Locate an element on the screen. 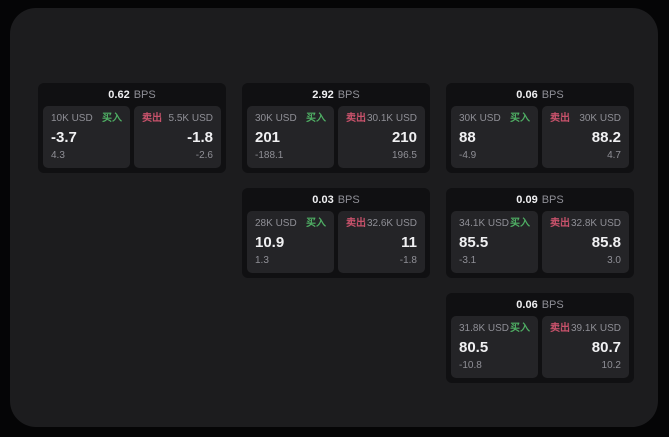 This screenshot has height=437, width=669. sell-price: 80.7 is located at coordinates (606, 347).